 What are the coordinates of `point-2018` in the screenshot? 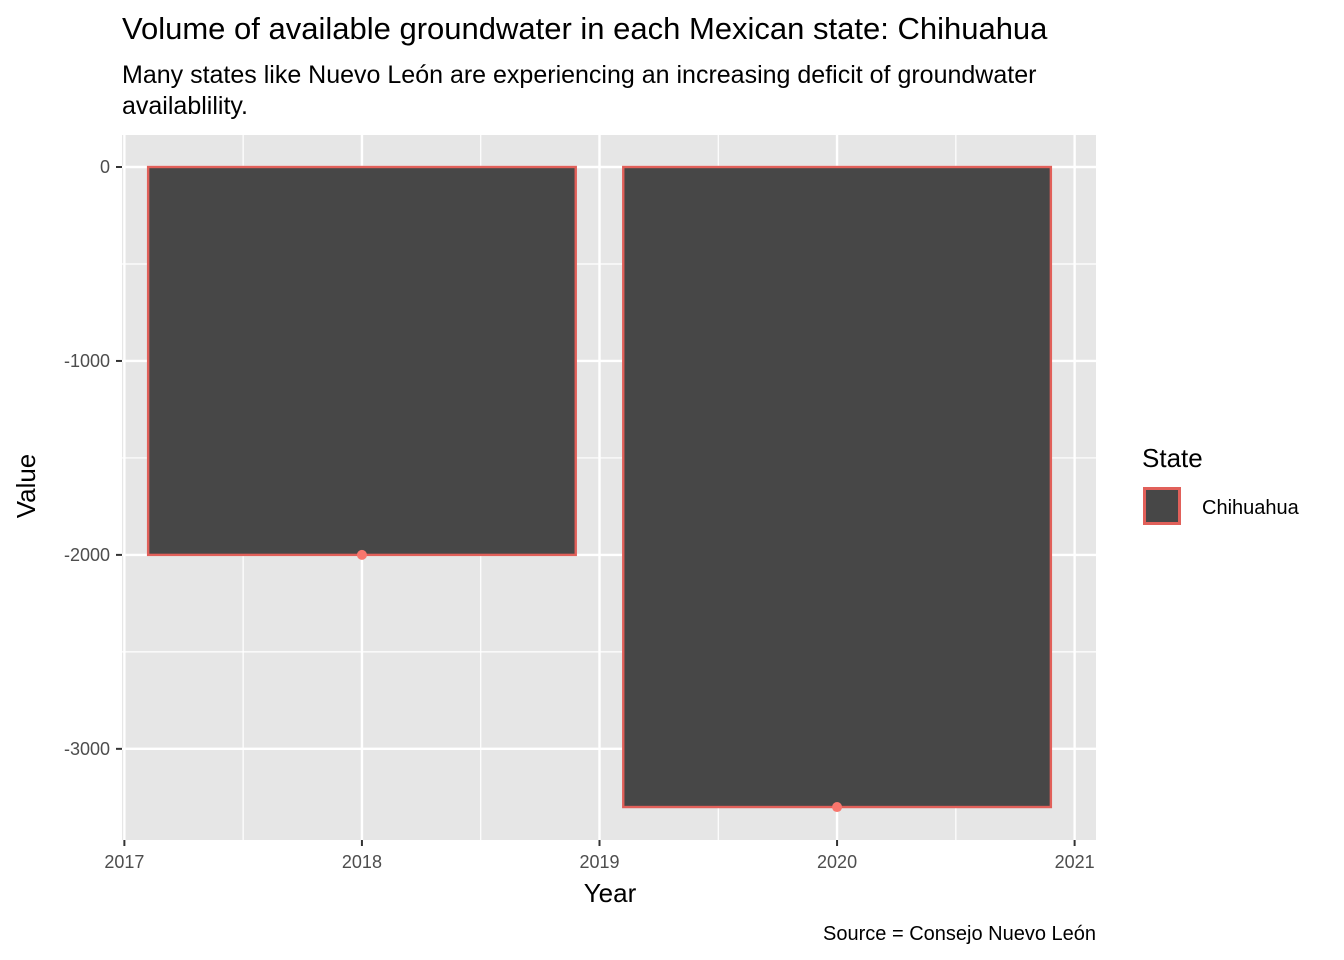 It's located at (361, 554).